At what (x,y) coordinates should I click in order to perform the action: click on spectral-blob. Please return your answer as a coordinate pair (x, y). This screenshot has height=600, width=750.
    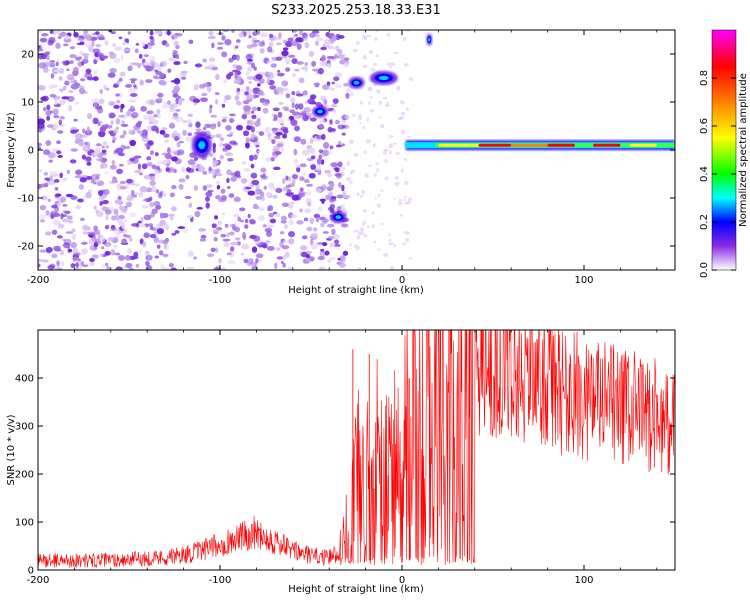
    Looking at the image, I should click on (320, 111).